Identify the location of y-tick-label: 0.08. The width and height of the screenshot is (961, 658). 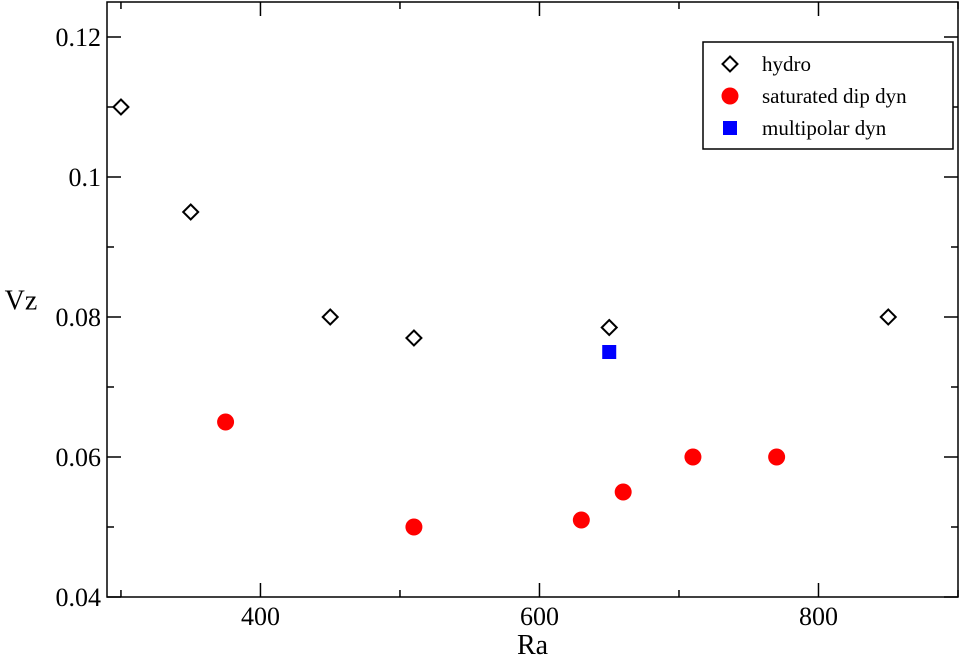
(79, 317).